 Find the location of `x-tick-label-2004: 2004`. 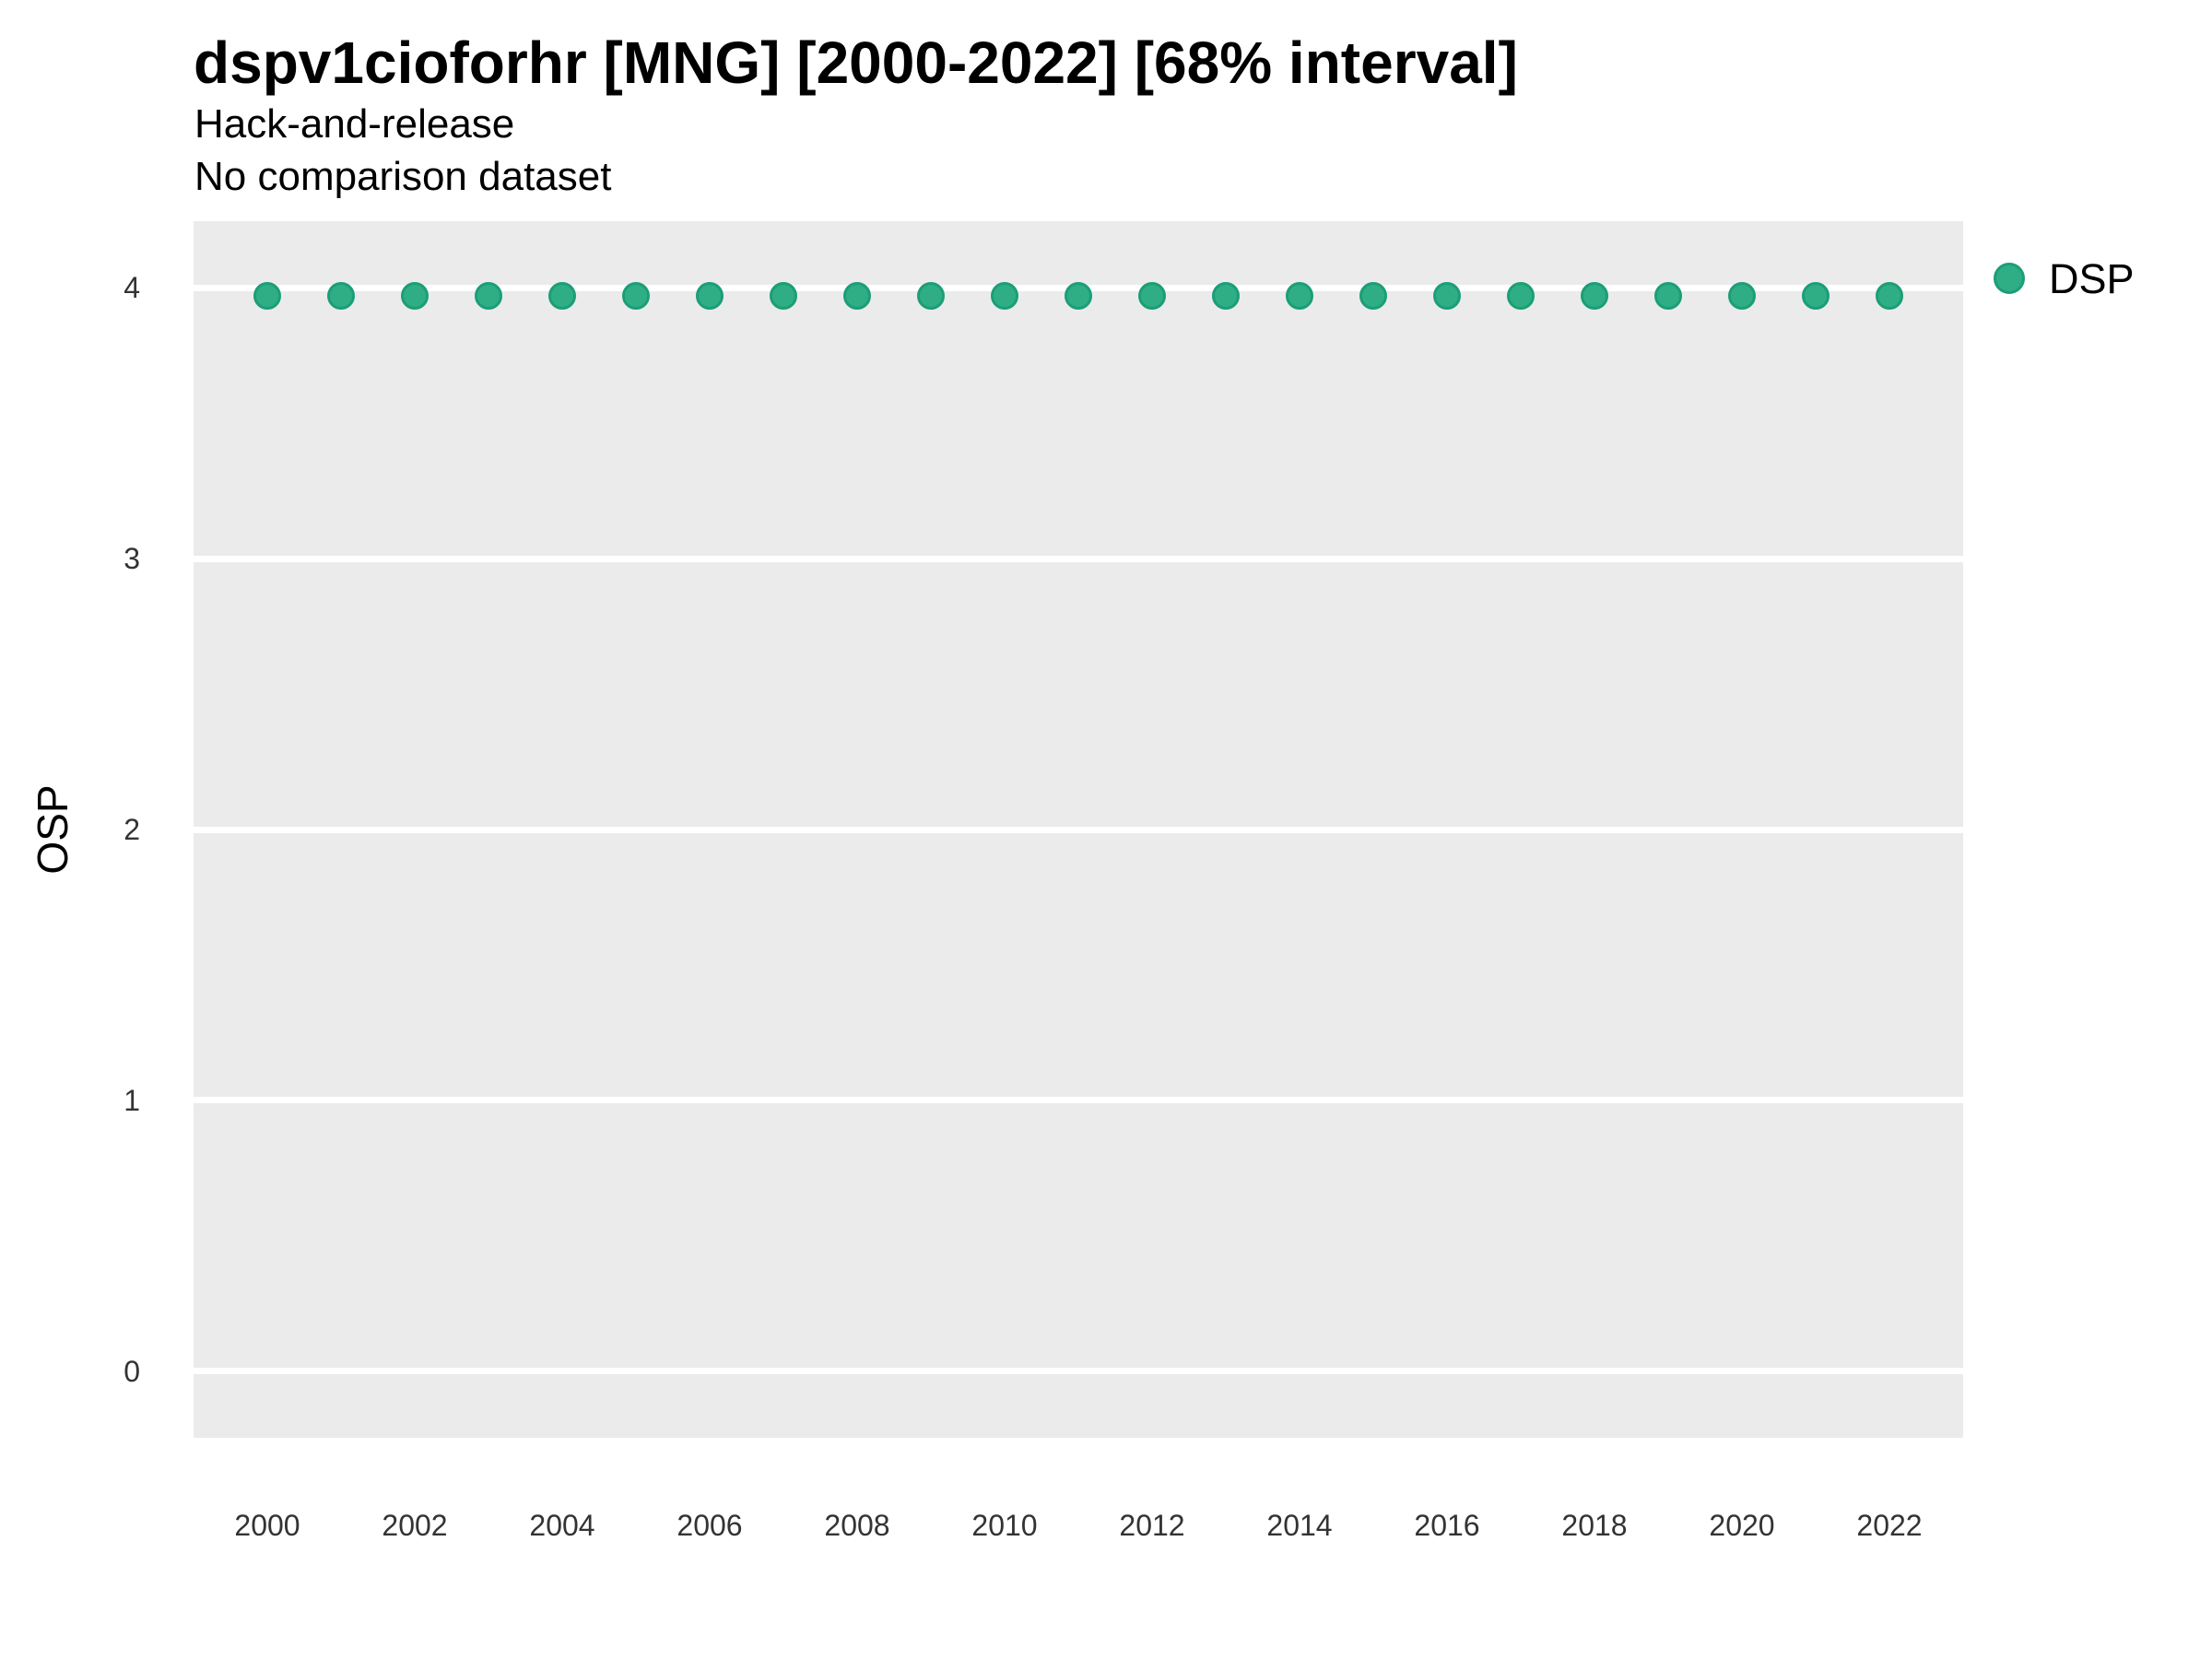

x-tick-label-2004: 2004 is located at coordinates (562, 1525).